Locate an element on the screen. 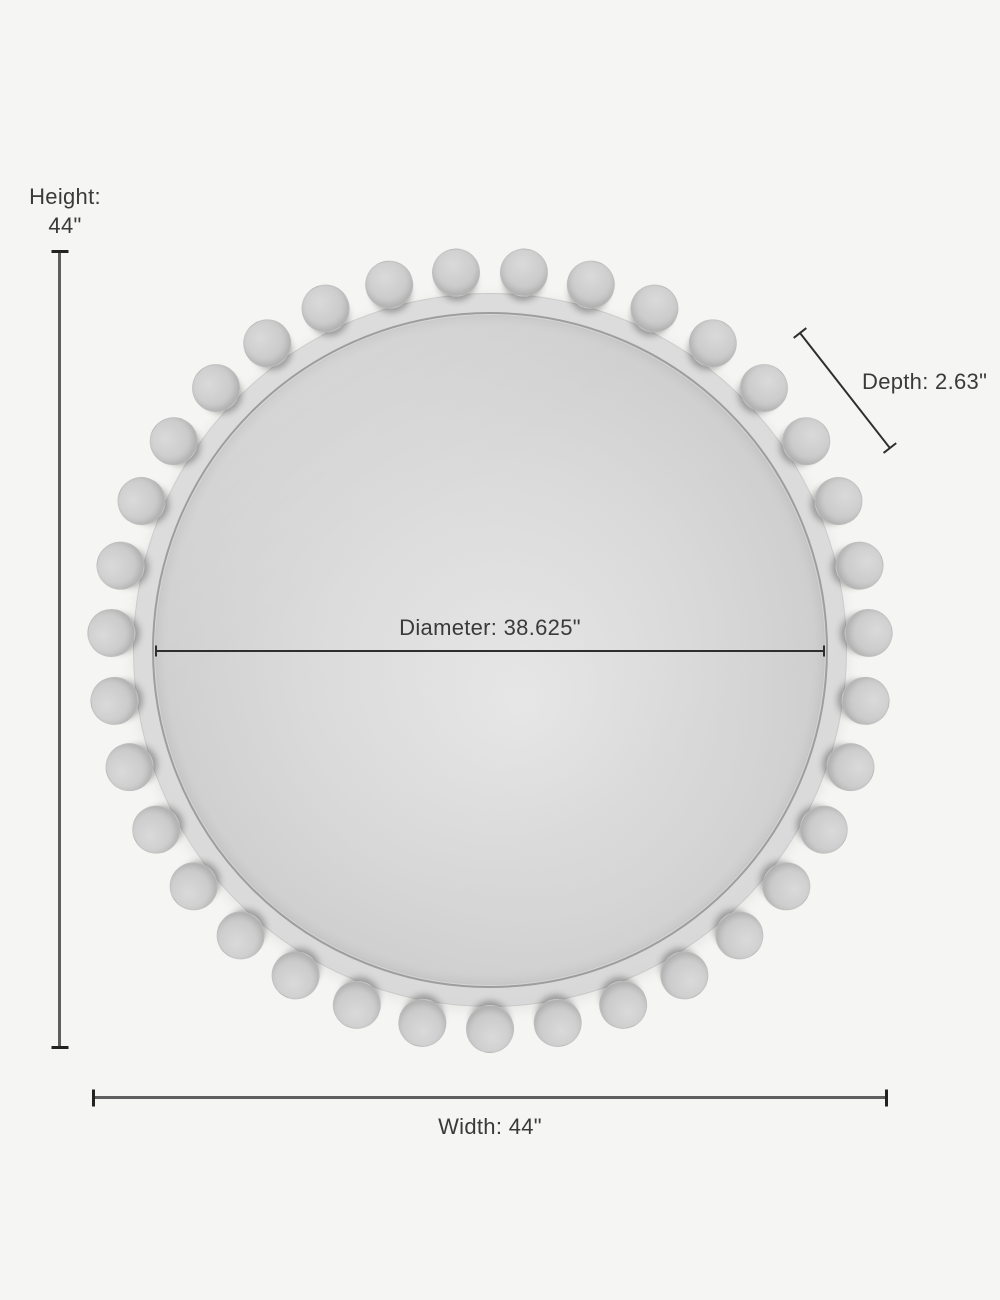 This screenshot has width=1000, height=1300. depth-label-value: 2.63" is located at coordinates (961, 381).